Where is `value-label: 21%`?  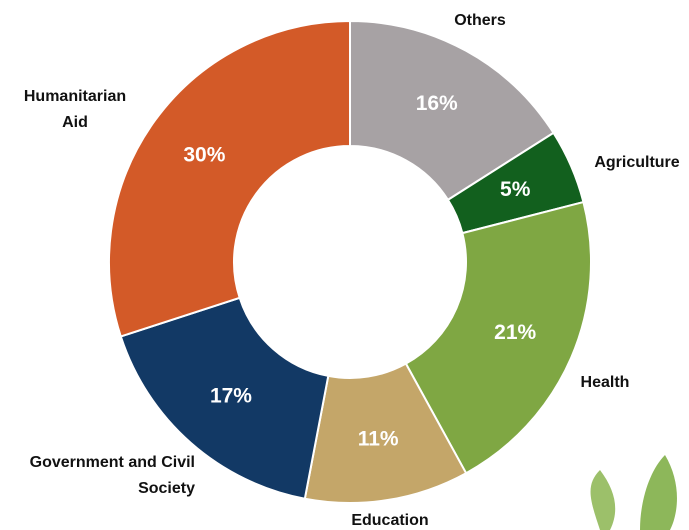 value-label: 21% is located at coordinates (515, 332).